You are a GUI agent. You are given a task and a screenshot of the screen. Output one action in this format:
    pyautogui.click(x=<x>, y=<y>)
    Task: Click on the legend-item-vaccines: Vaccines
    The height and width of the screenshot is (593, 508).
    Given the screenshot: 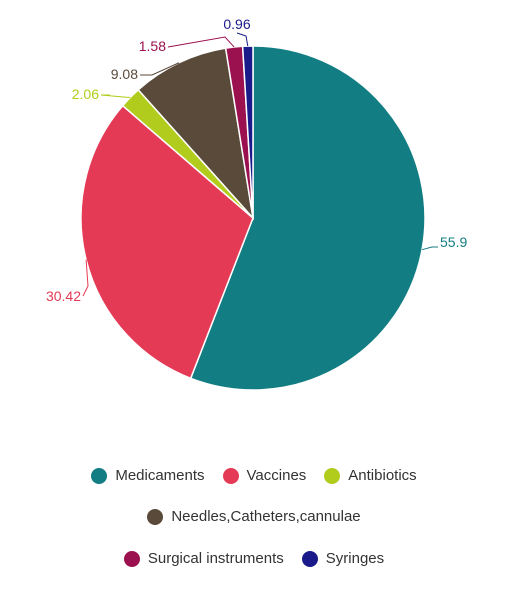 What is the action you would take?
    pyautogui.click(x=264, y=475)
    